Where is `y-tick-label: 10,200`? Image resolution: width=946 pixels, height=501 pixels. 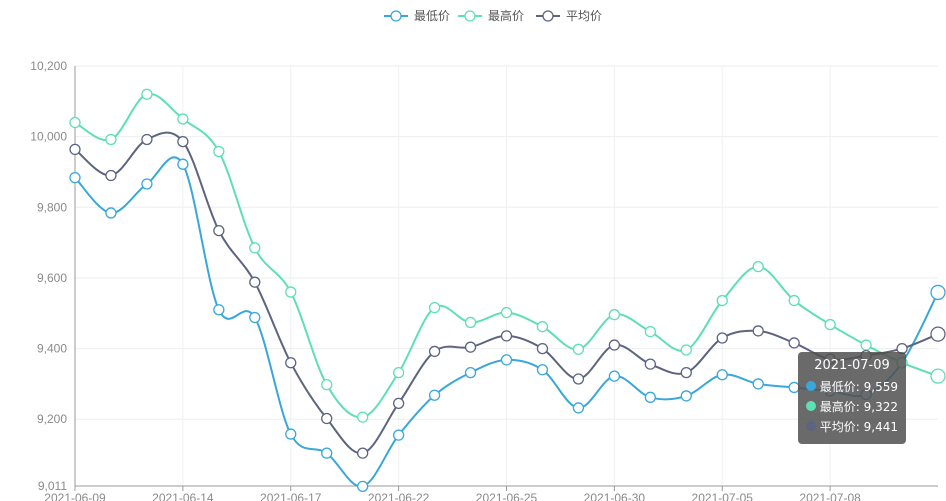
y-tick-label: 10,200 is located at coordinates (48, 66).